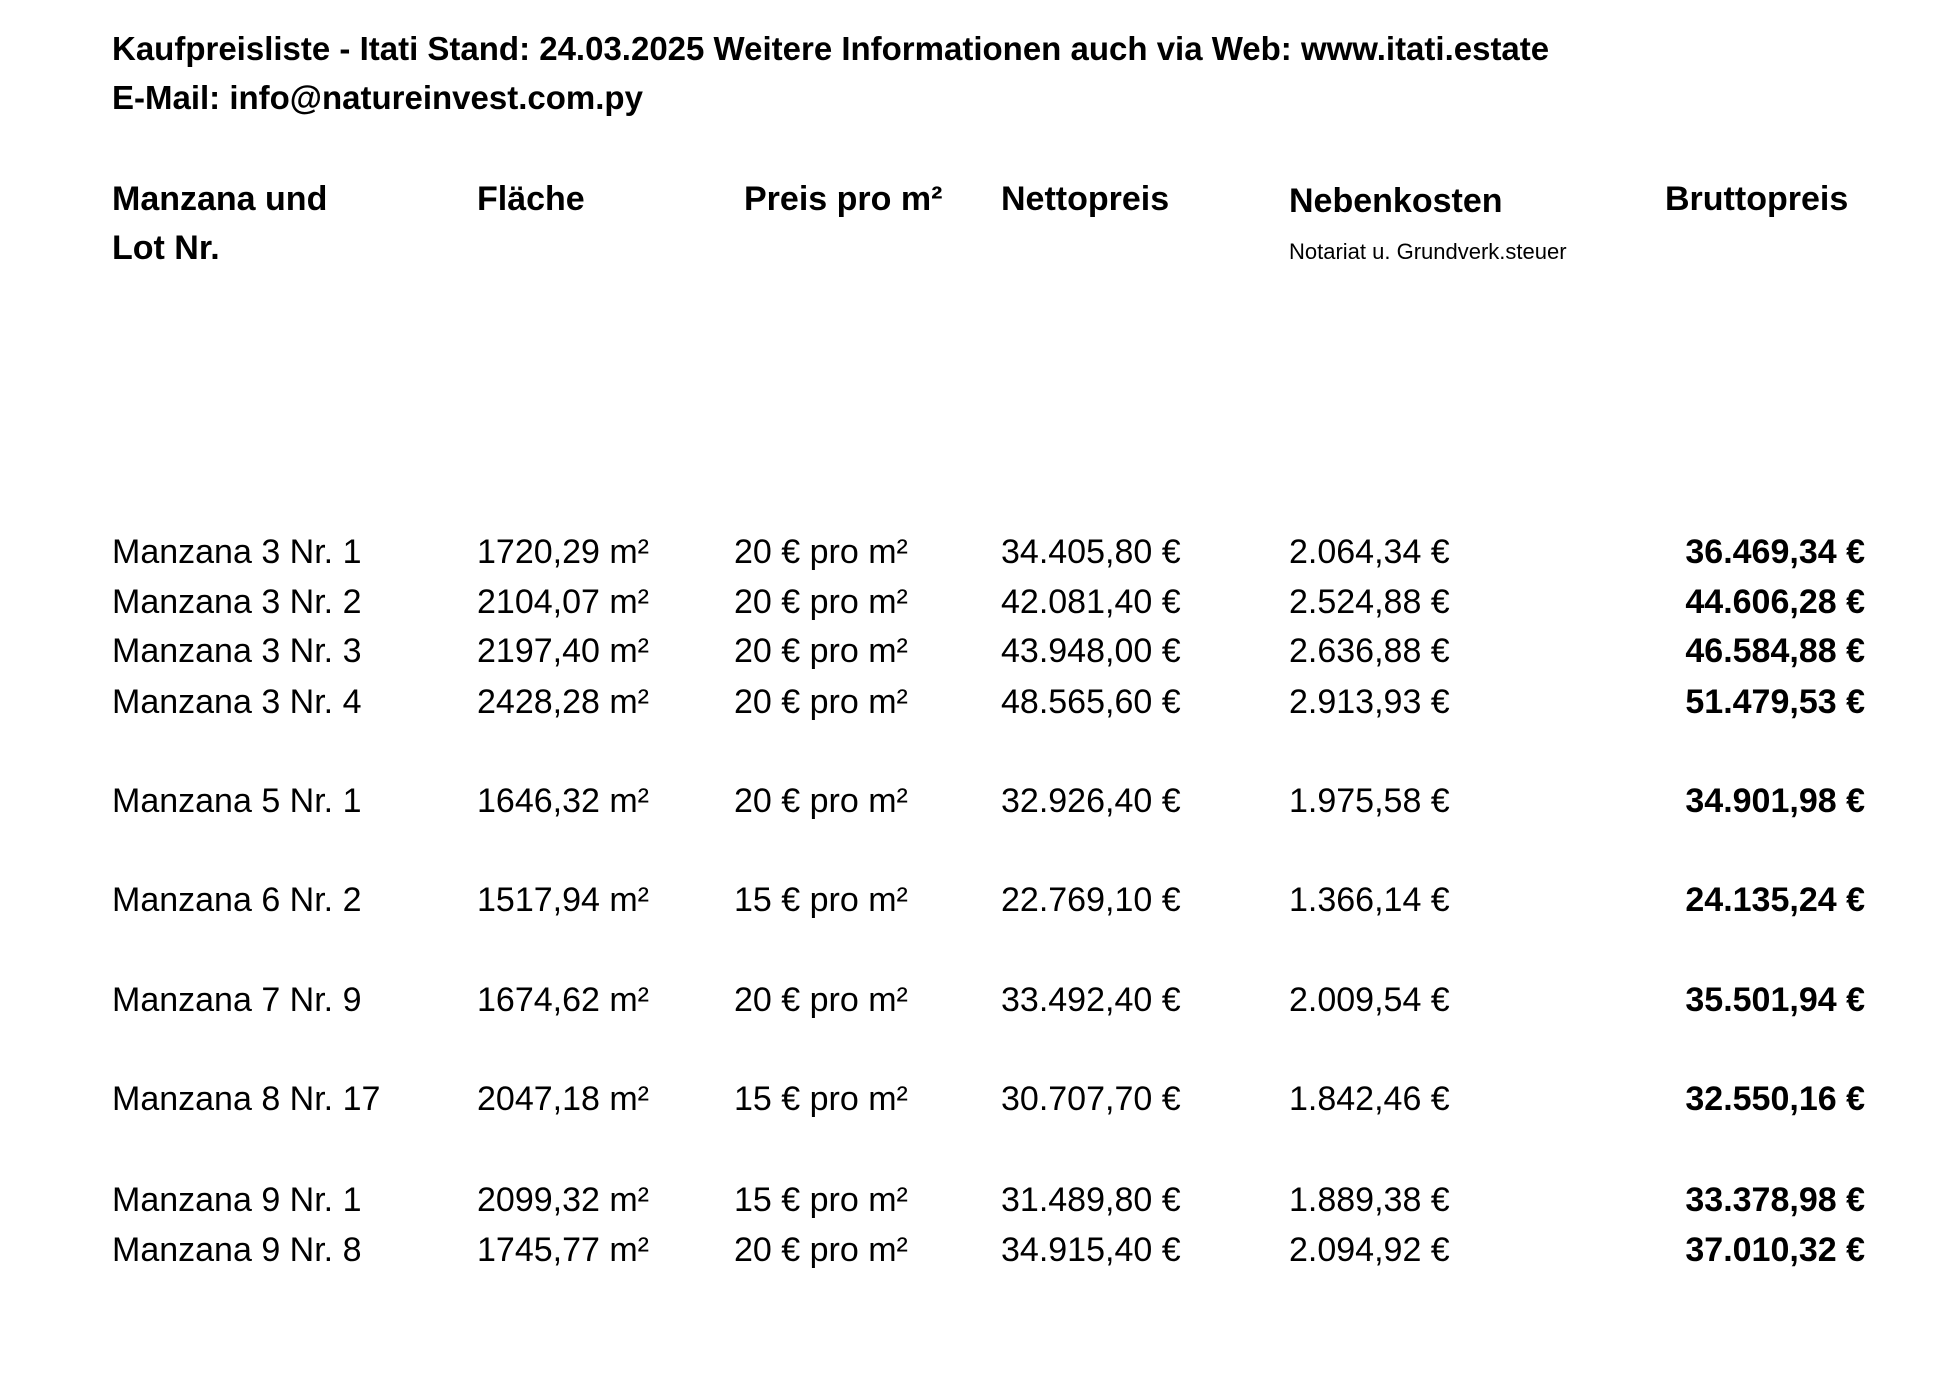 This screenshot has width=1958, height=1379. What do you see at coordinates (1369, 702) in the screenshot?
I see `cell-additional-costs: 2.913,93 €` at bounding box center [1369, 702].